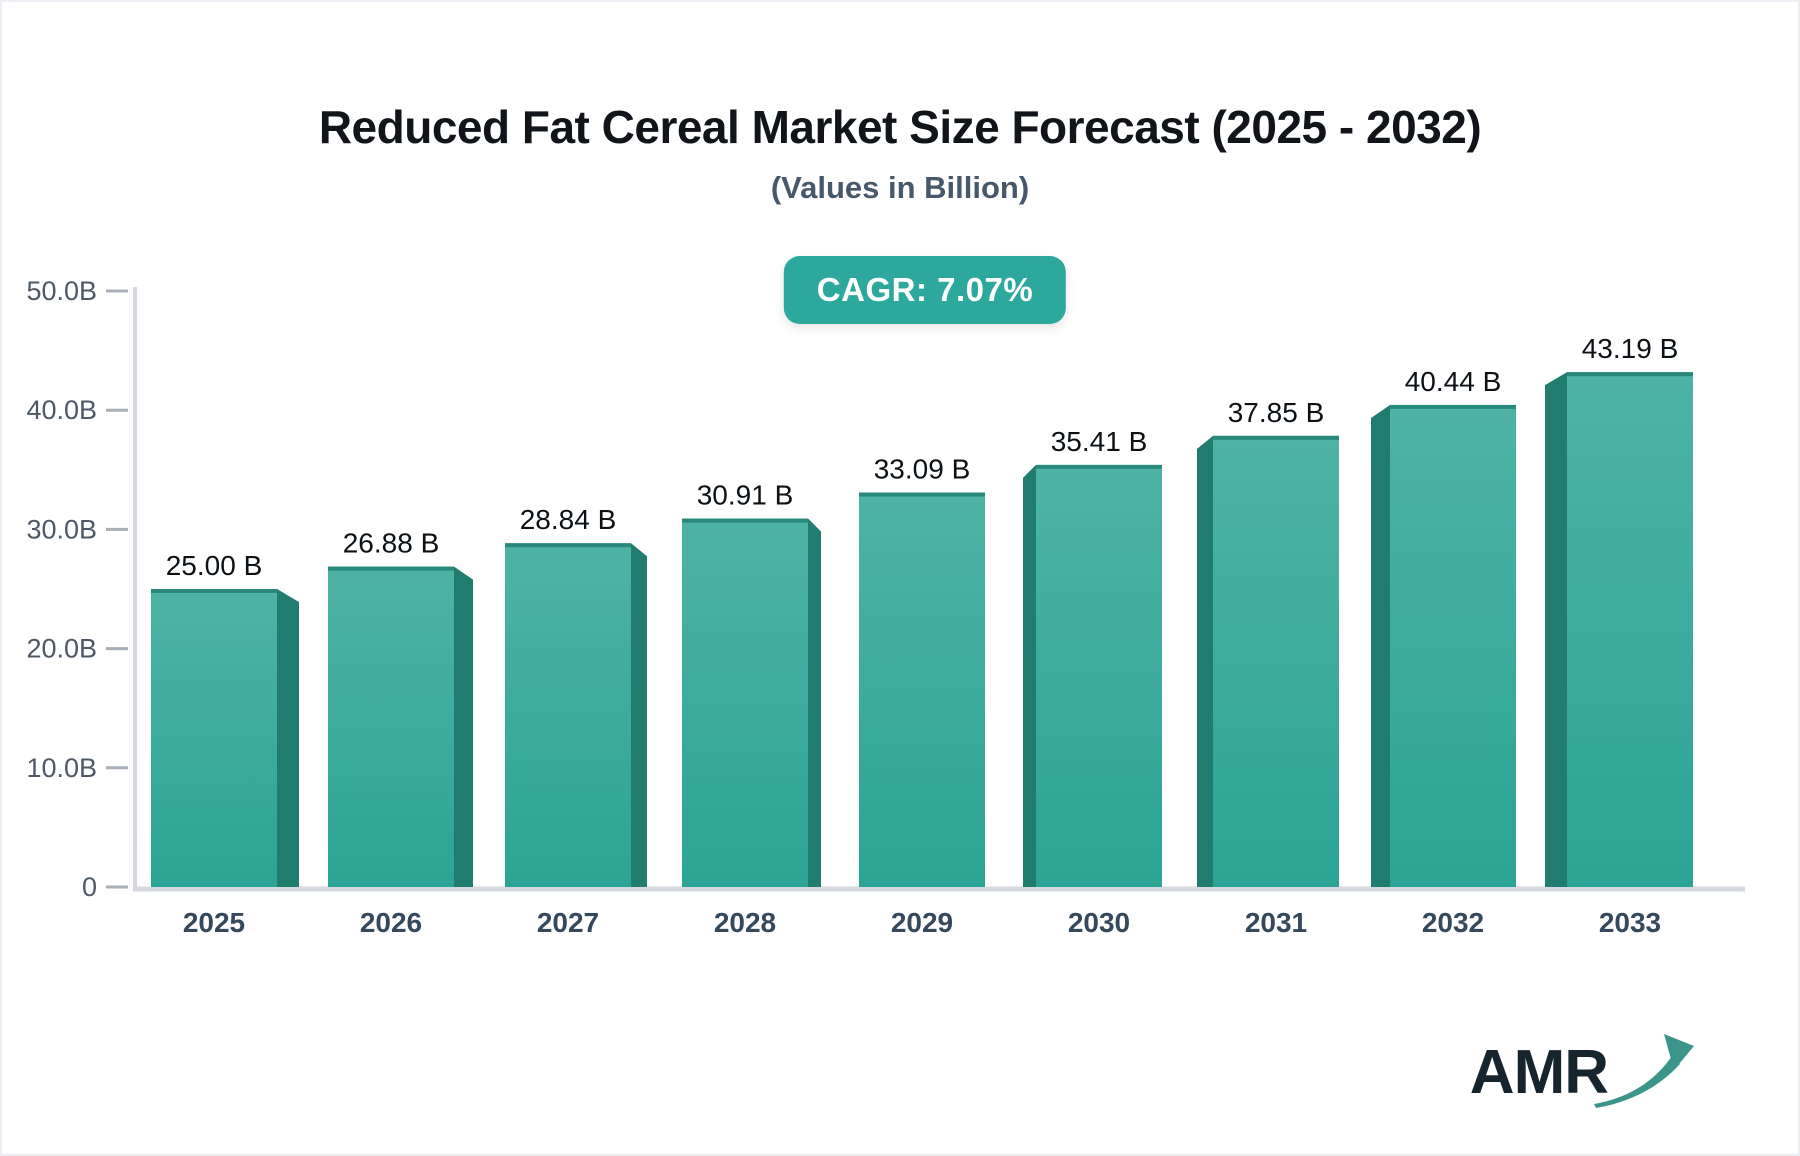 This screenshot has height=1156, width=1800. I want to click on bar-value-label: 33.09 B, so click(922, 469).